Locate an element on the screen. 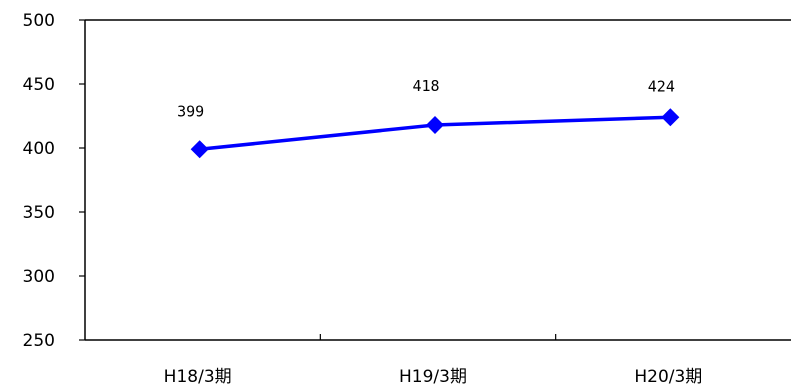  y-tick-label: 250 is located at coordinates (39, 341).